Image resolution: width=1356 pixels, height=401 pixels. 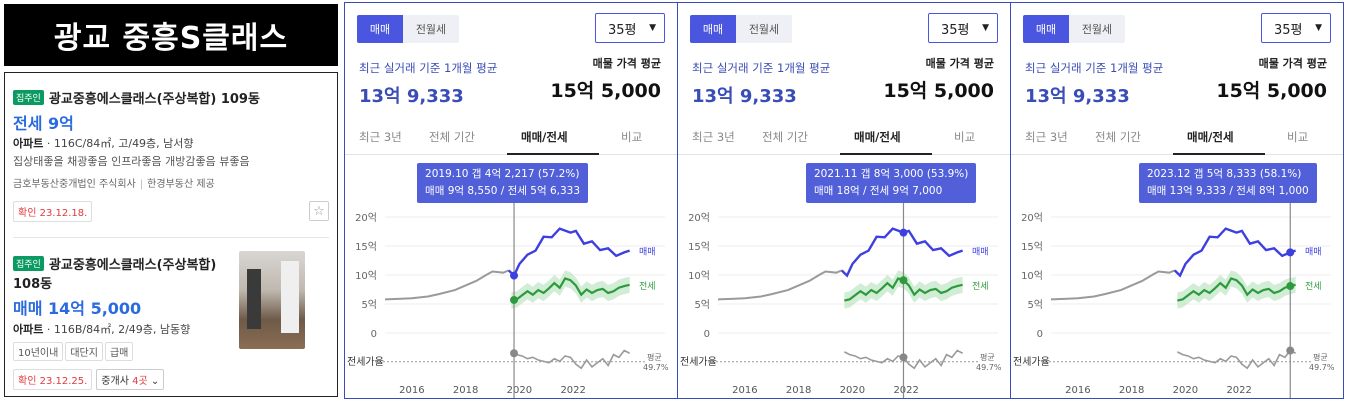 What do you see at coordinates (171, 237) in the screenshot?
I see `divider` at bounding box center [171, 237].